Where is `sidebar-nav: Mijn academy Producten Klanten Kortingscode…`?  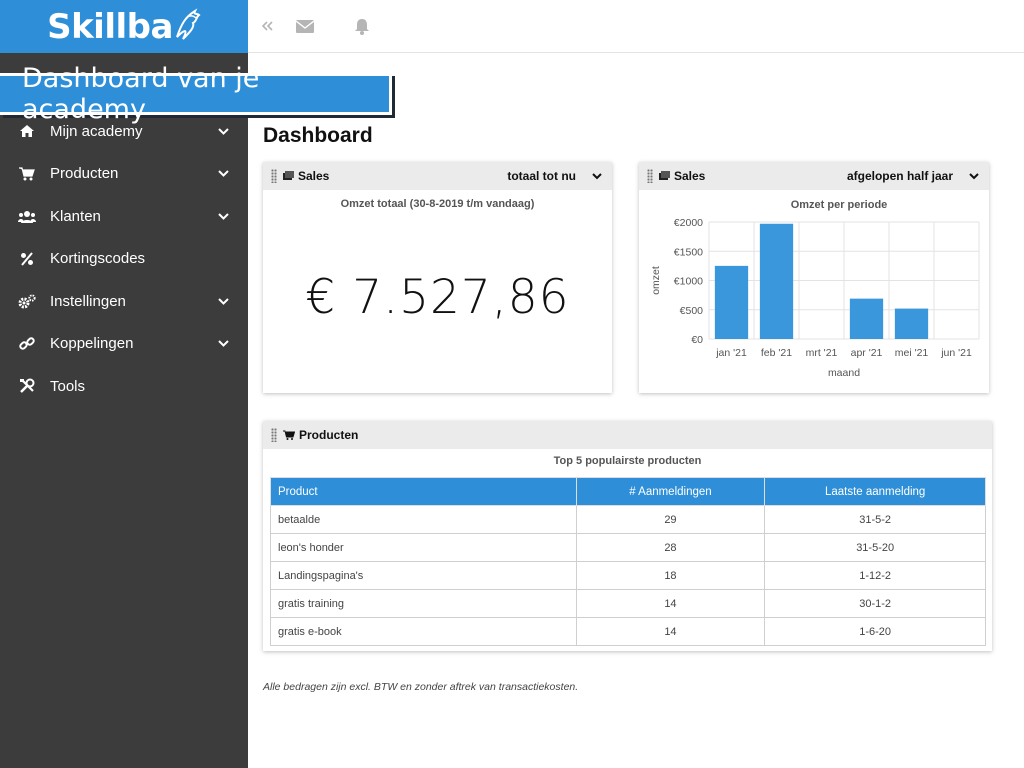 sidebar-nav: Mijn academy Producten Klanten Kortingscode… is located at coordinates (124, 259).